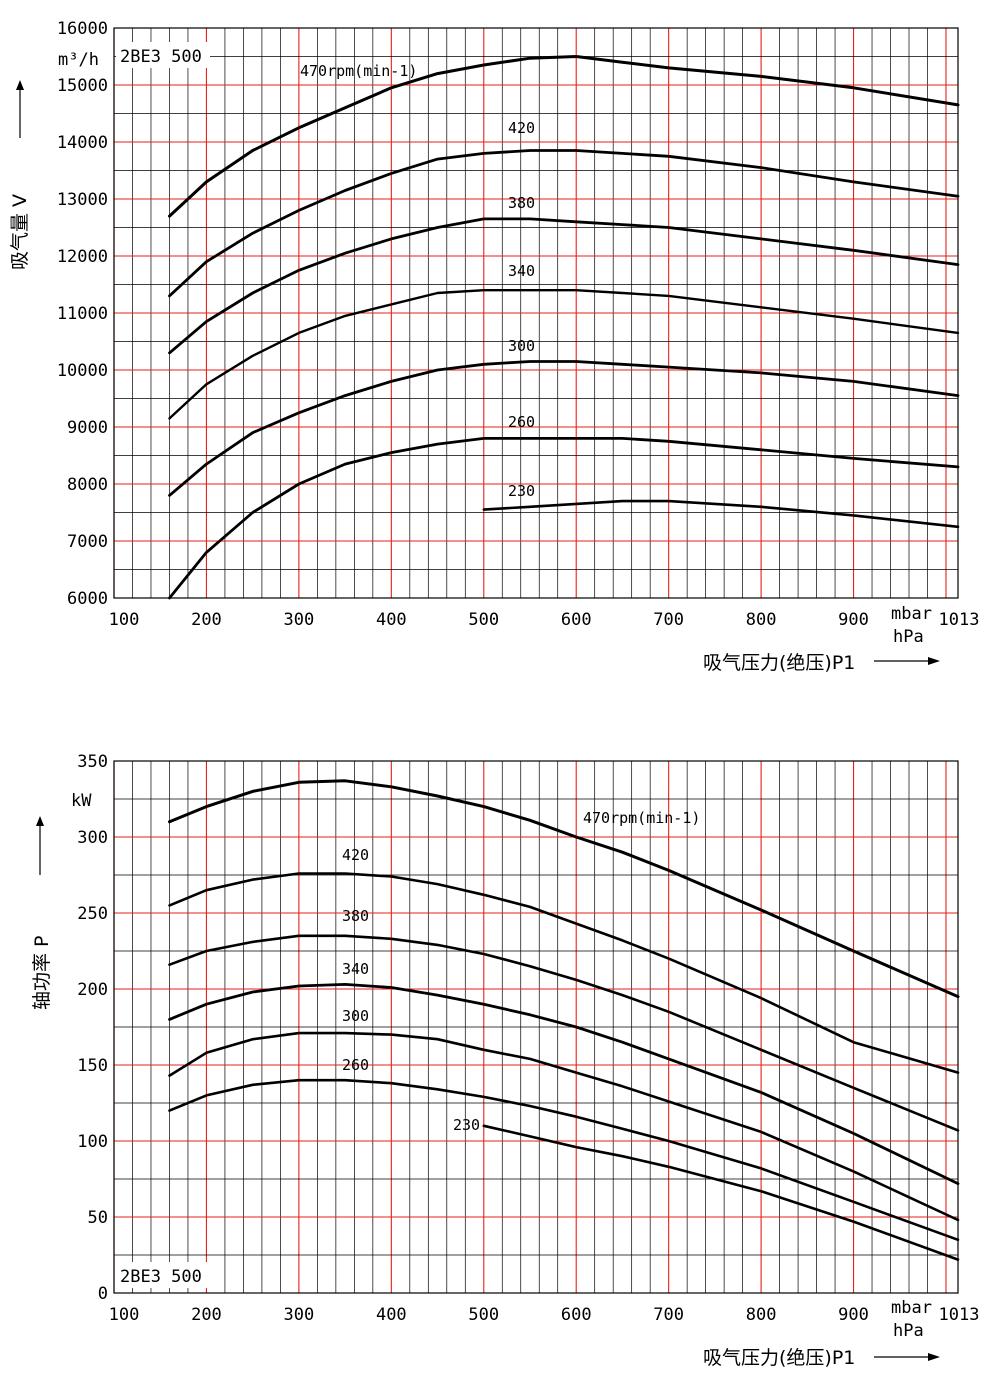 This screenshot has height=1378, width=993. Describe the element at coordinates (87, 428) in the screenshot. I see `y-tick-label: 9000` at that location.